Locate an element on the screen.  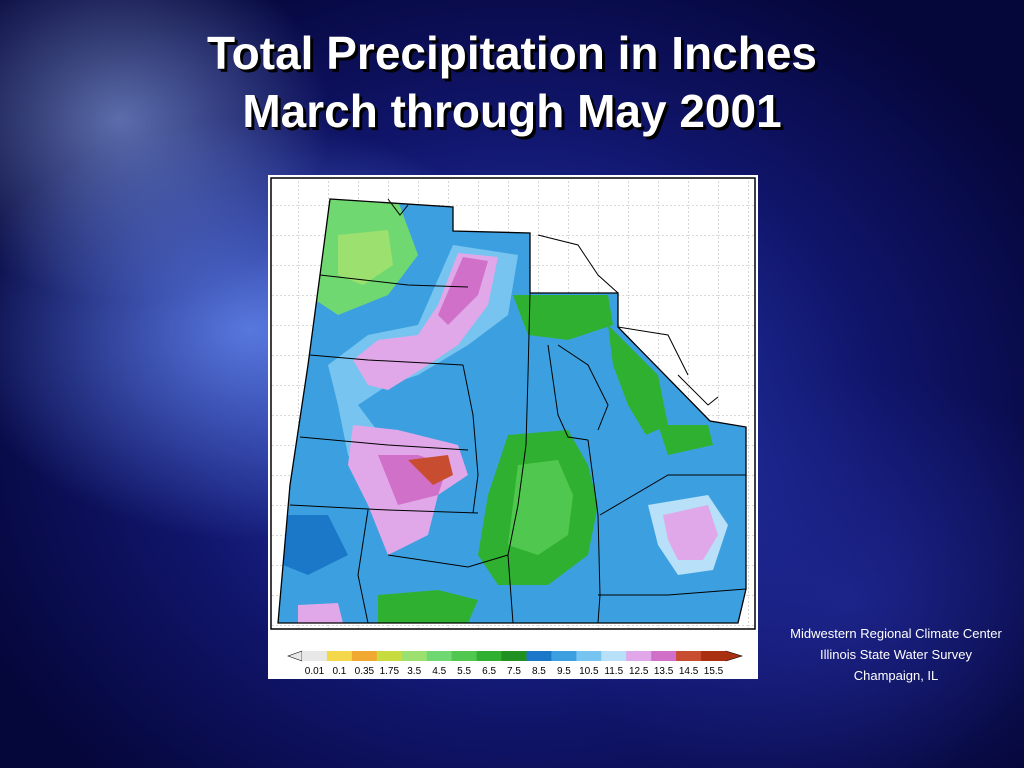
legend-tick-label: 5.5 is located at coordinates (464, 671).